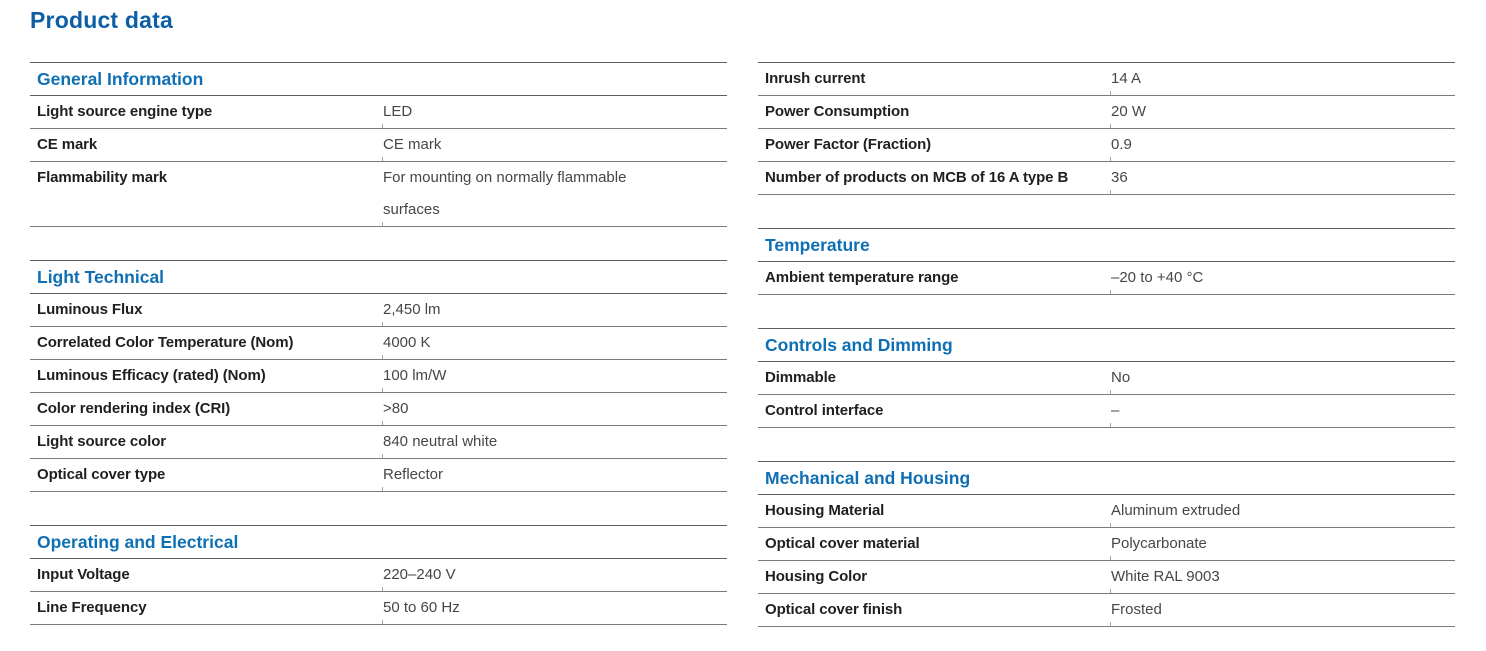 The height and width of the screenshot is (651, 1486). What do you see at coordinates (378, 79) in the screenshot?
I see `section-heading: General Information` at bounding box center [378, 79].